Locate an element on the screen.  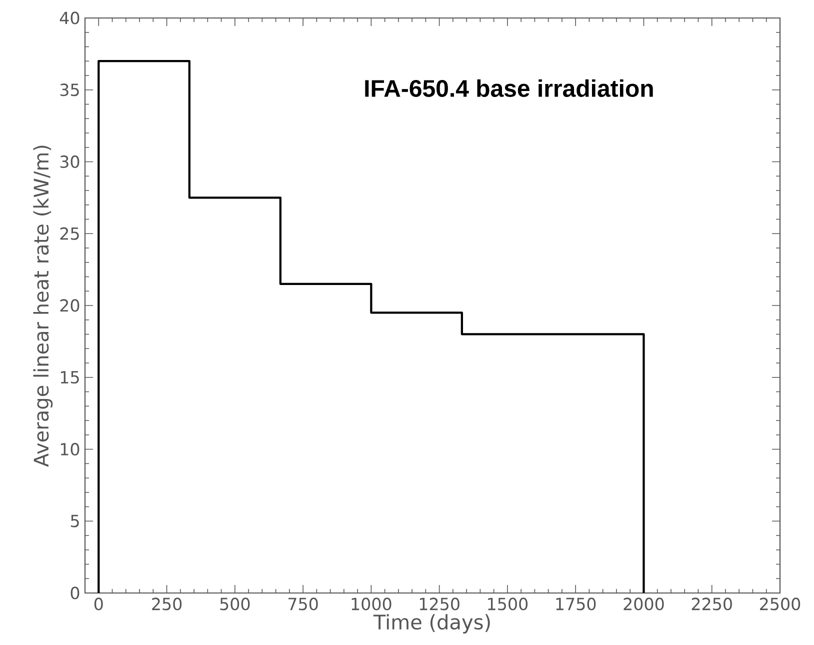
x-tick-label: 1000 is located at coordinates (372, 604).